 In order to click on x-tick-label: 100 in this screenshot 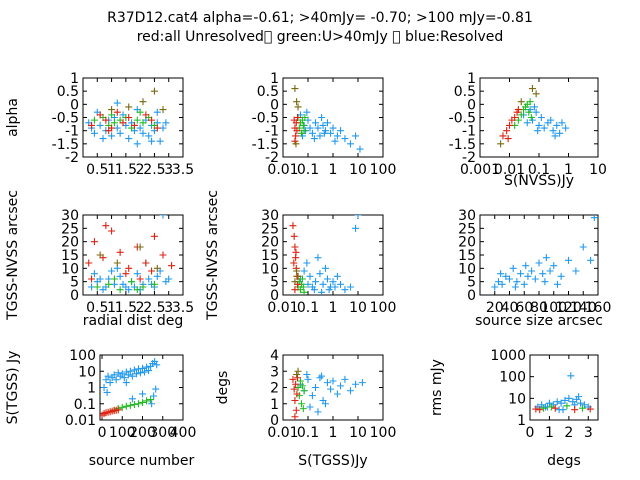, I will do `click(383, 308)`.